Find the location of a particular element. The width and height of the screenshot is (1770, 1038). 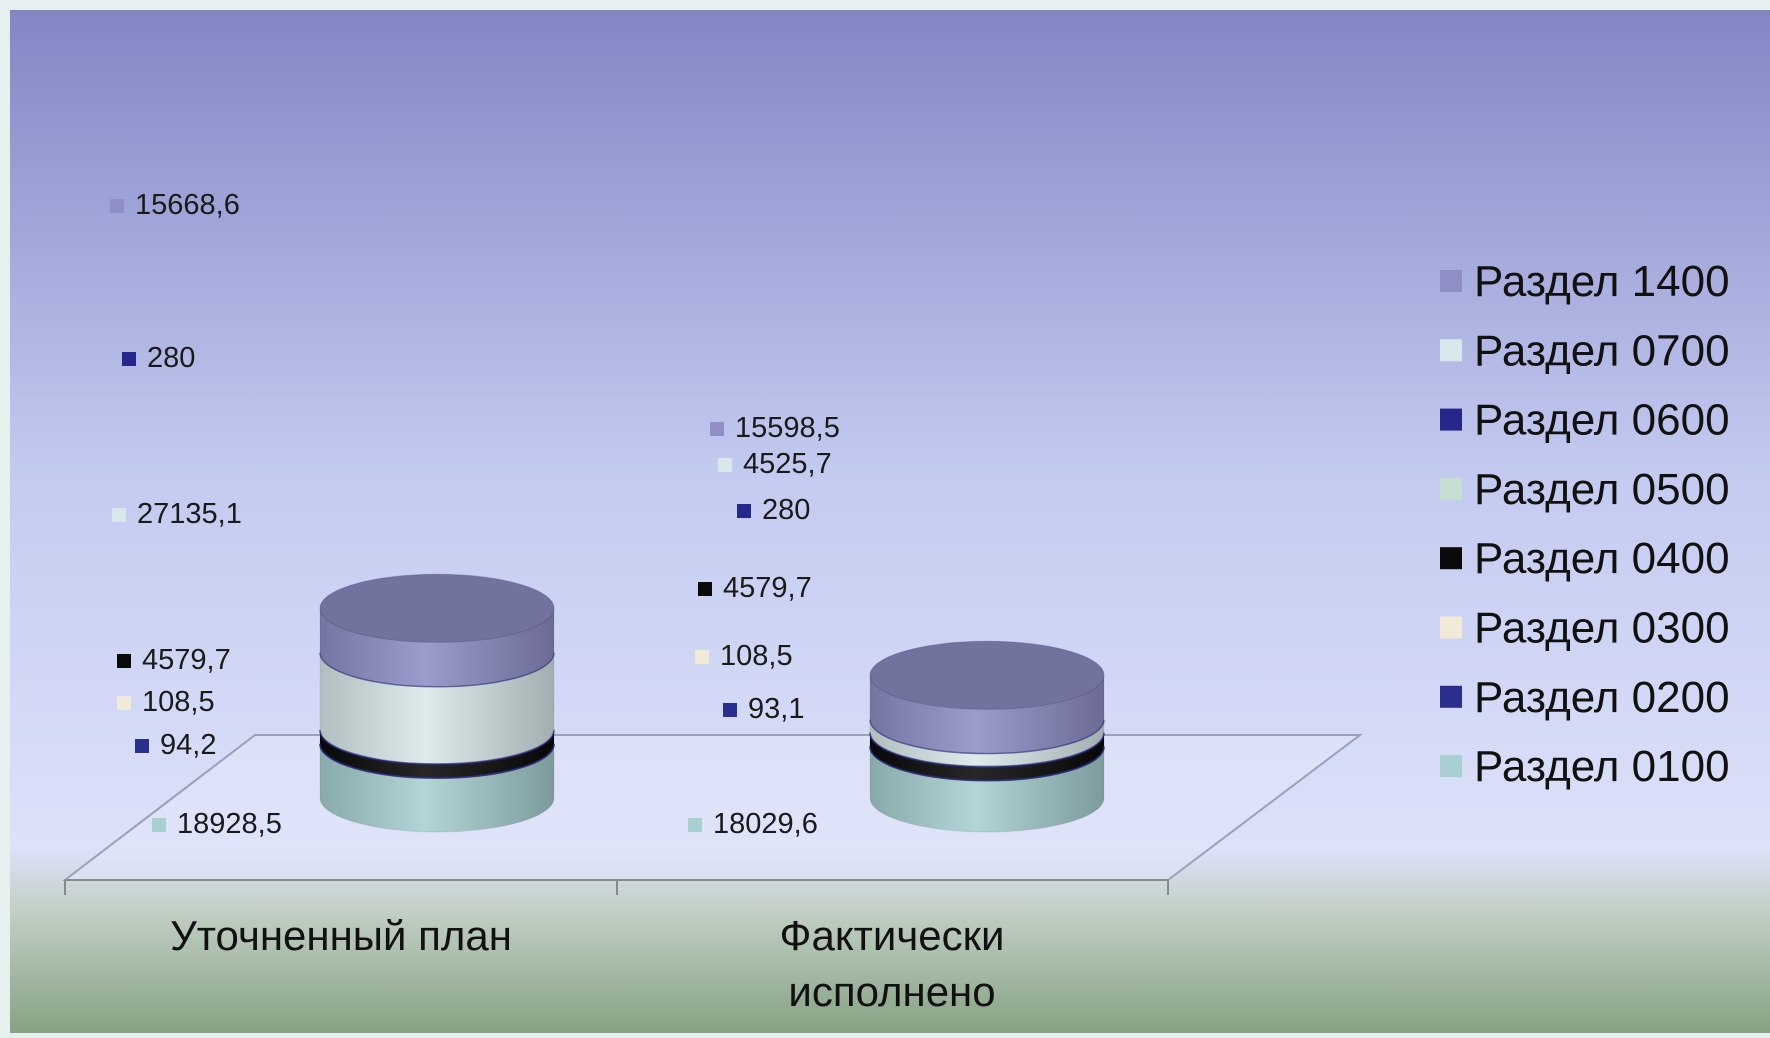

data-label: 94,2 is located at coordinates (188, 745).